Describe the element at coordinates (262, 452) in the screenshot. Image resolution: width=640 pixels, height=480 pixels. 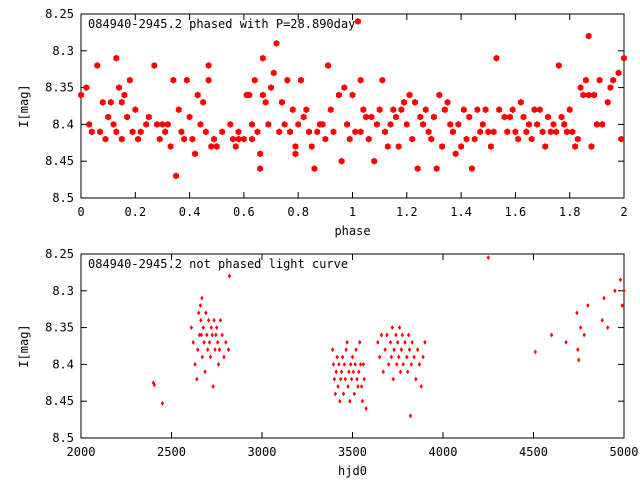
I see `unphased-x-tick-label: 3000` at that location.